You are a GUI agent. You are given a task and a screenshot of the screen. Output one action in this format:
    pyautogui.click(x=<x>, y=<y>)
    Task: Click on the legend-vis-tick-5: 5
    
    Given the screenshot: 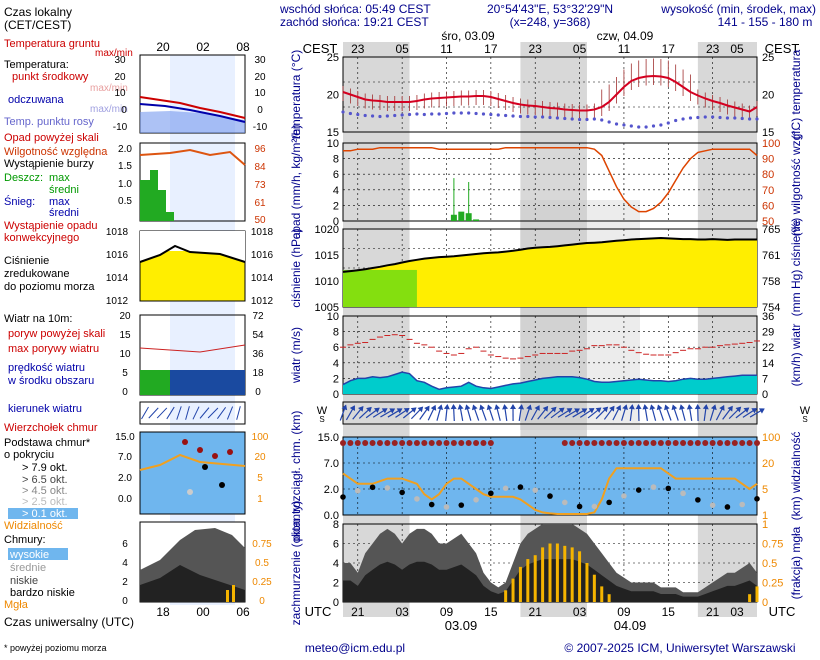 What is the action you would take?
    pyautogui.click(x=260, y=478)
    